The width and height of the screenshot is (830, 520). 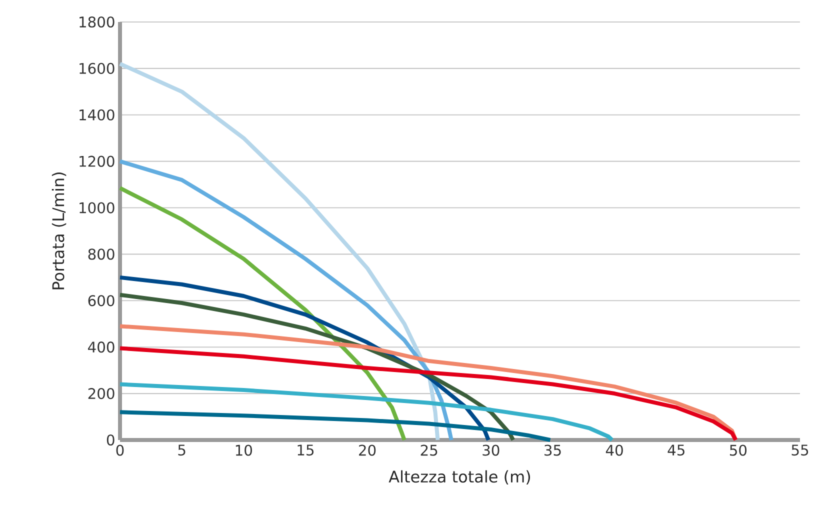 What do you see at coordinates (800, 450) in the screenshot?
I see `x-tick-label: 55` at bounding box center [800, 450].